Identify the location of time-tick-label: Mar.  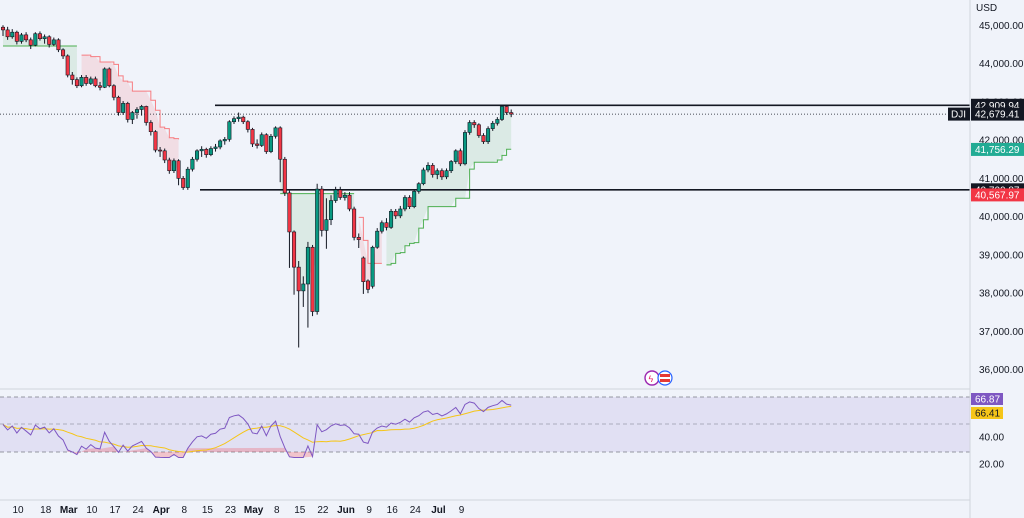
(69, 510).